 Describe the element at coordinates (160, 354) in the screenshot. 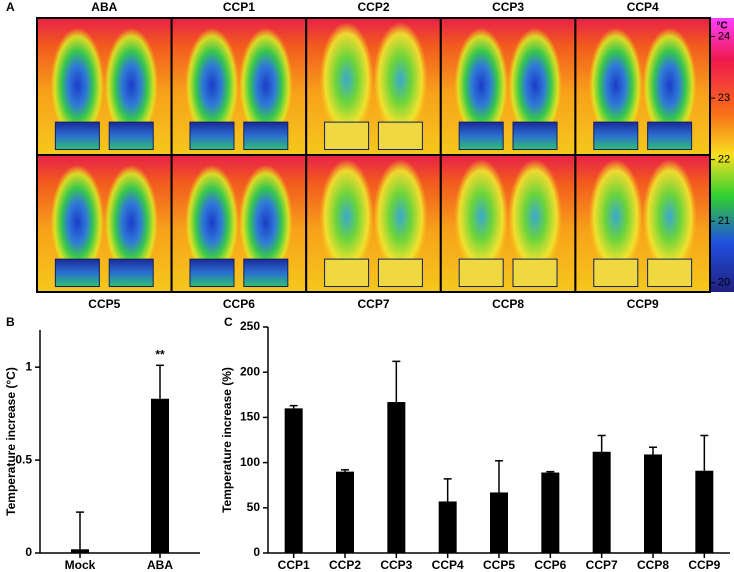

I see `annotation: **` at that location.